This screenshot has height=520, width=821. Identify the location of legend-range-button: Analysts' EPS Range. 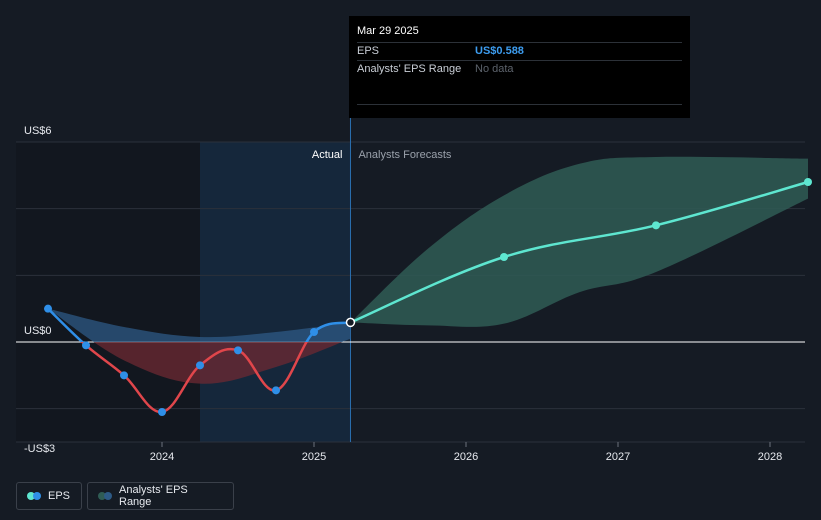
(160, 496).